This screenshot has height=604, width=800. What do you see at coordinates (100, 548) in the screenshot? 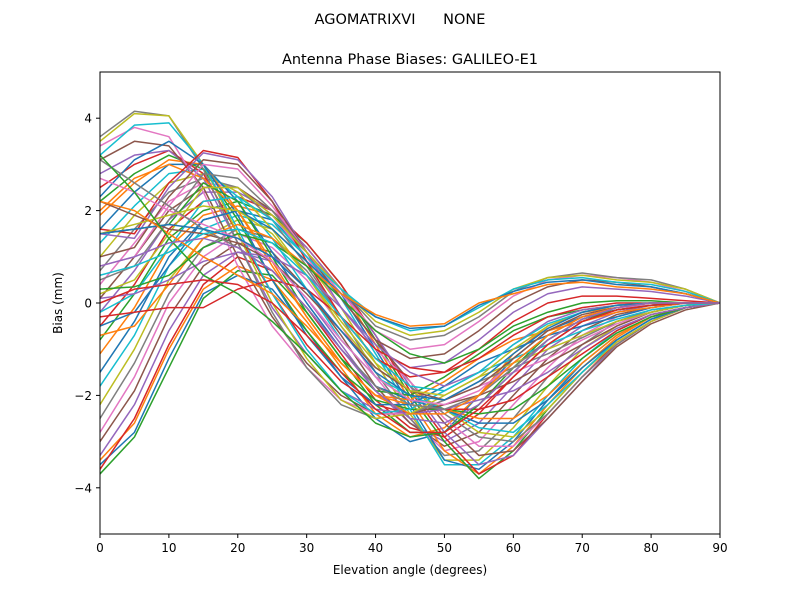
I see `x-tick-label: 0` at bounding box center [100, 548].